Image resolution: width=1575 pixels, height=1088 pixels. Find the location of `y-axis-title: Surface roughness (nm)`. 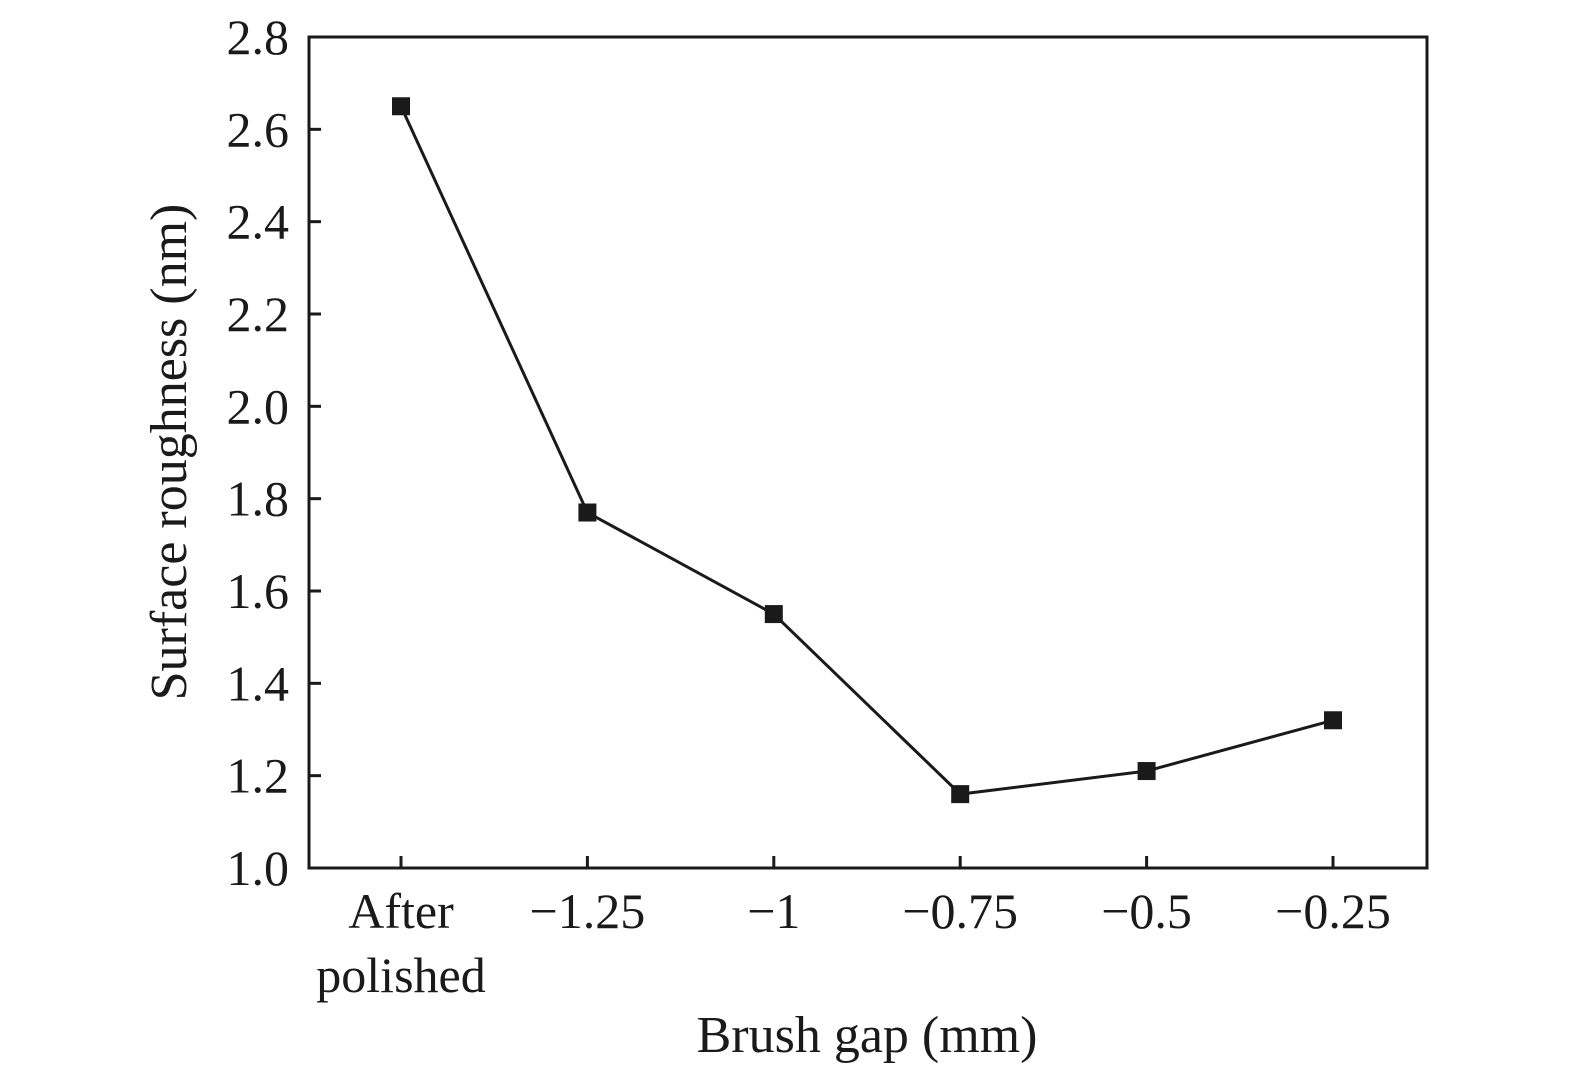

y-axis-title: Surface roughness (nm) is located at coordinates (169, 452).